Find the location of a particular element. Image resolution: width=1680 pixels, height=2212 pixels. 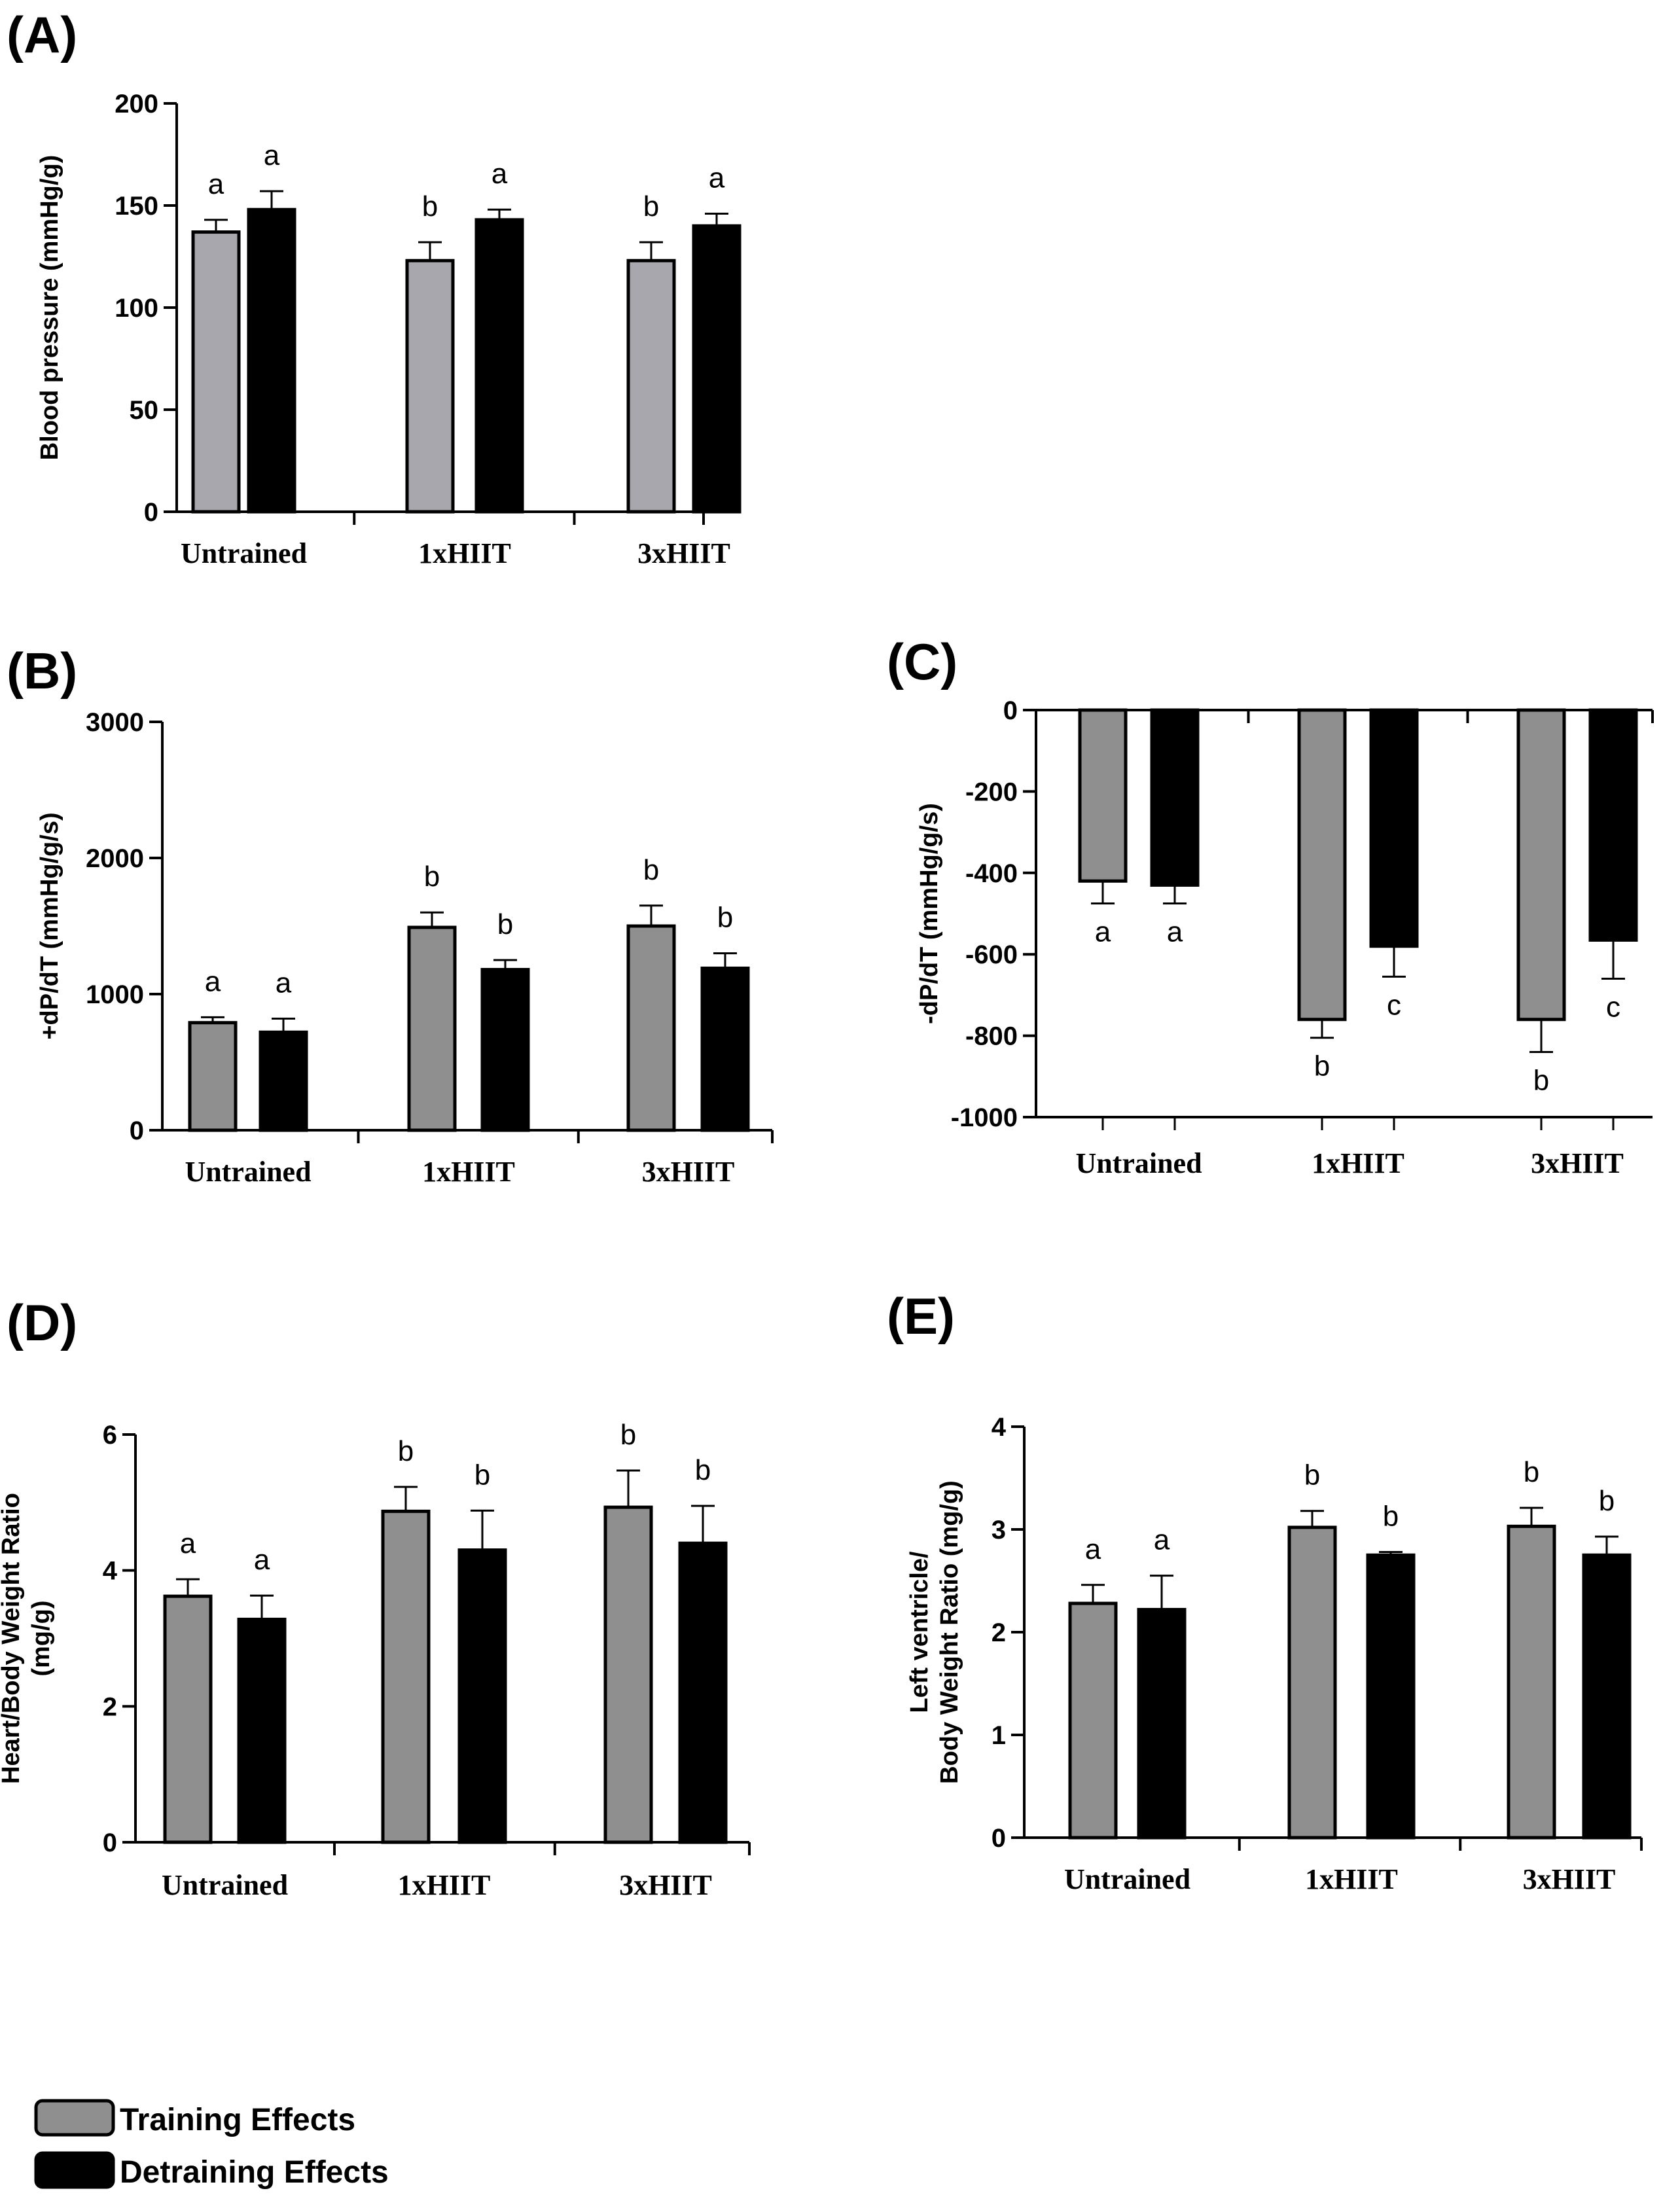

y-tick-label: 6 is located at coordinates (110, 1435).